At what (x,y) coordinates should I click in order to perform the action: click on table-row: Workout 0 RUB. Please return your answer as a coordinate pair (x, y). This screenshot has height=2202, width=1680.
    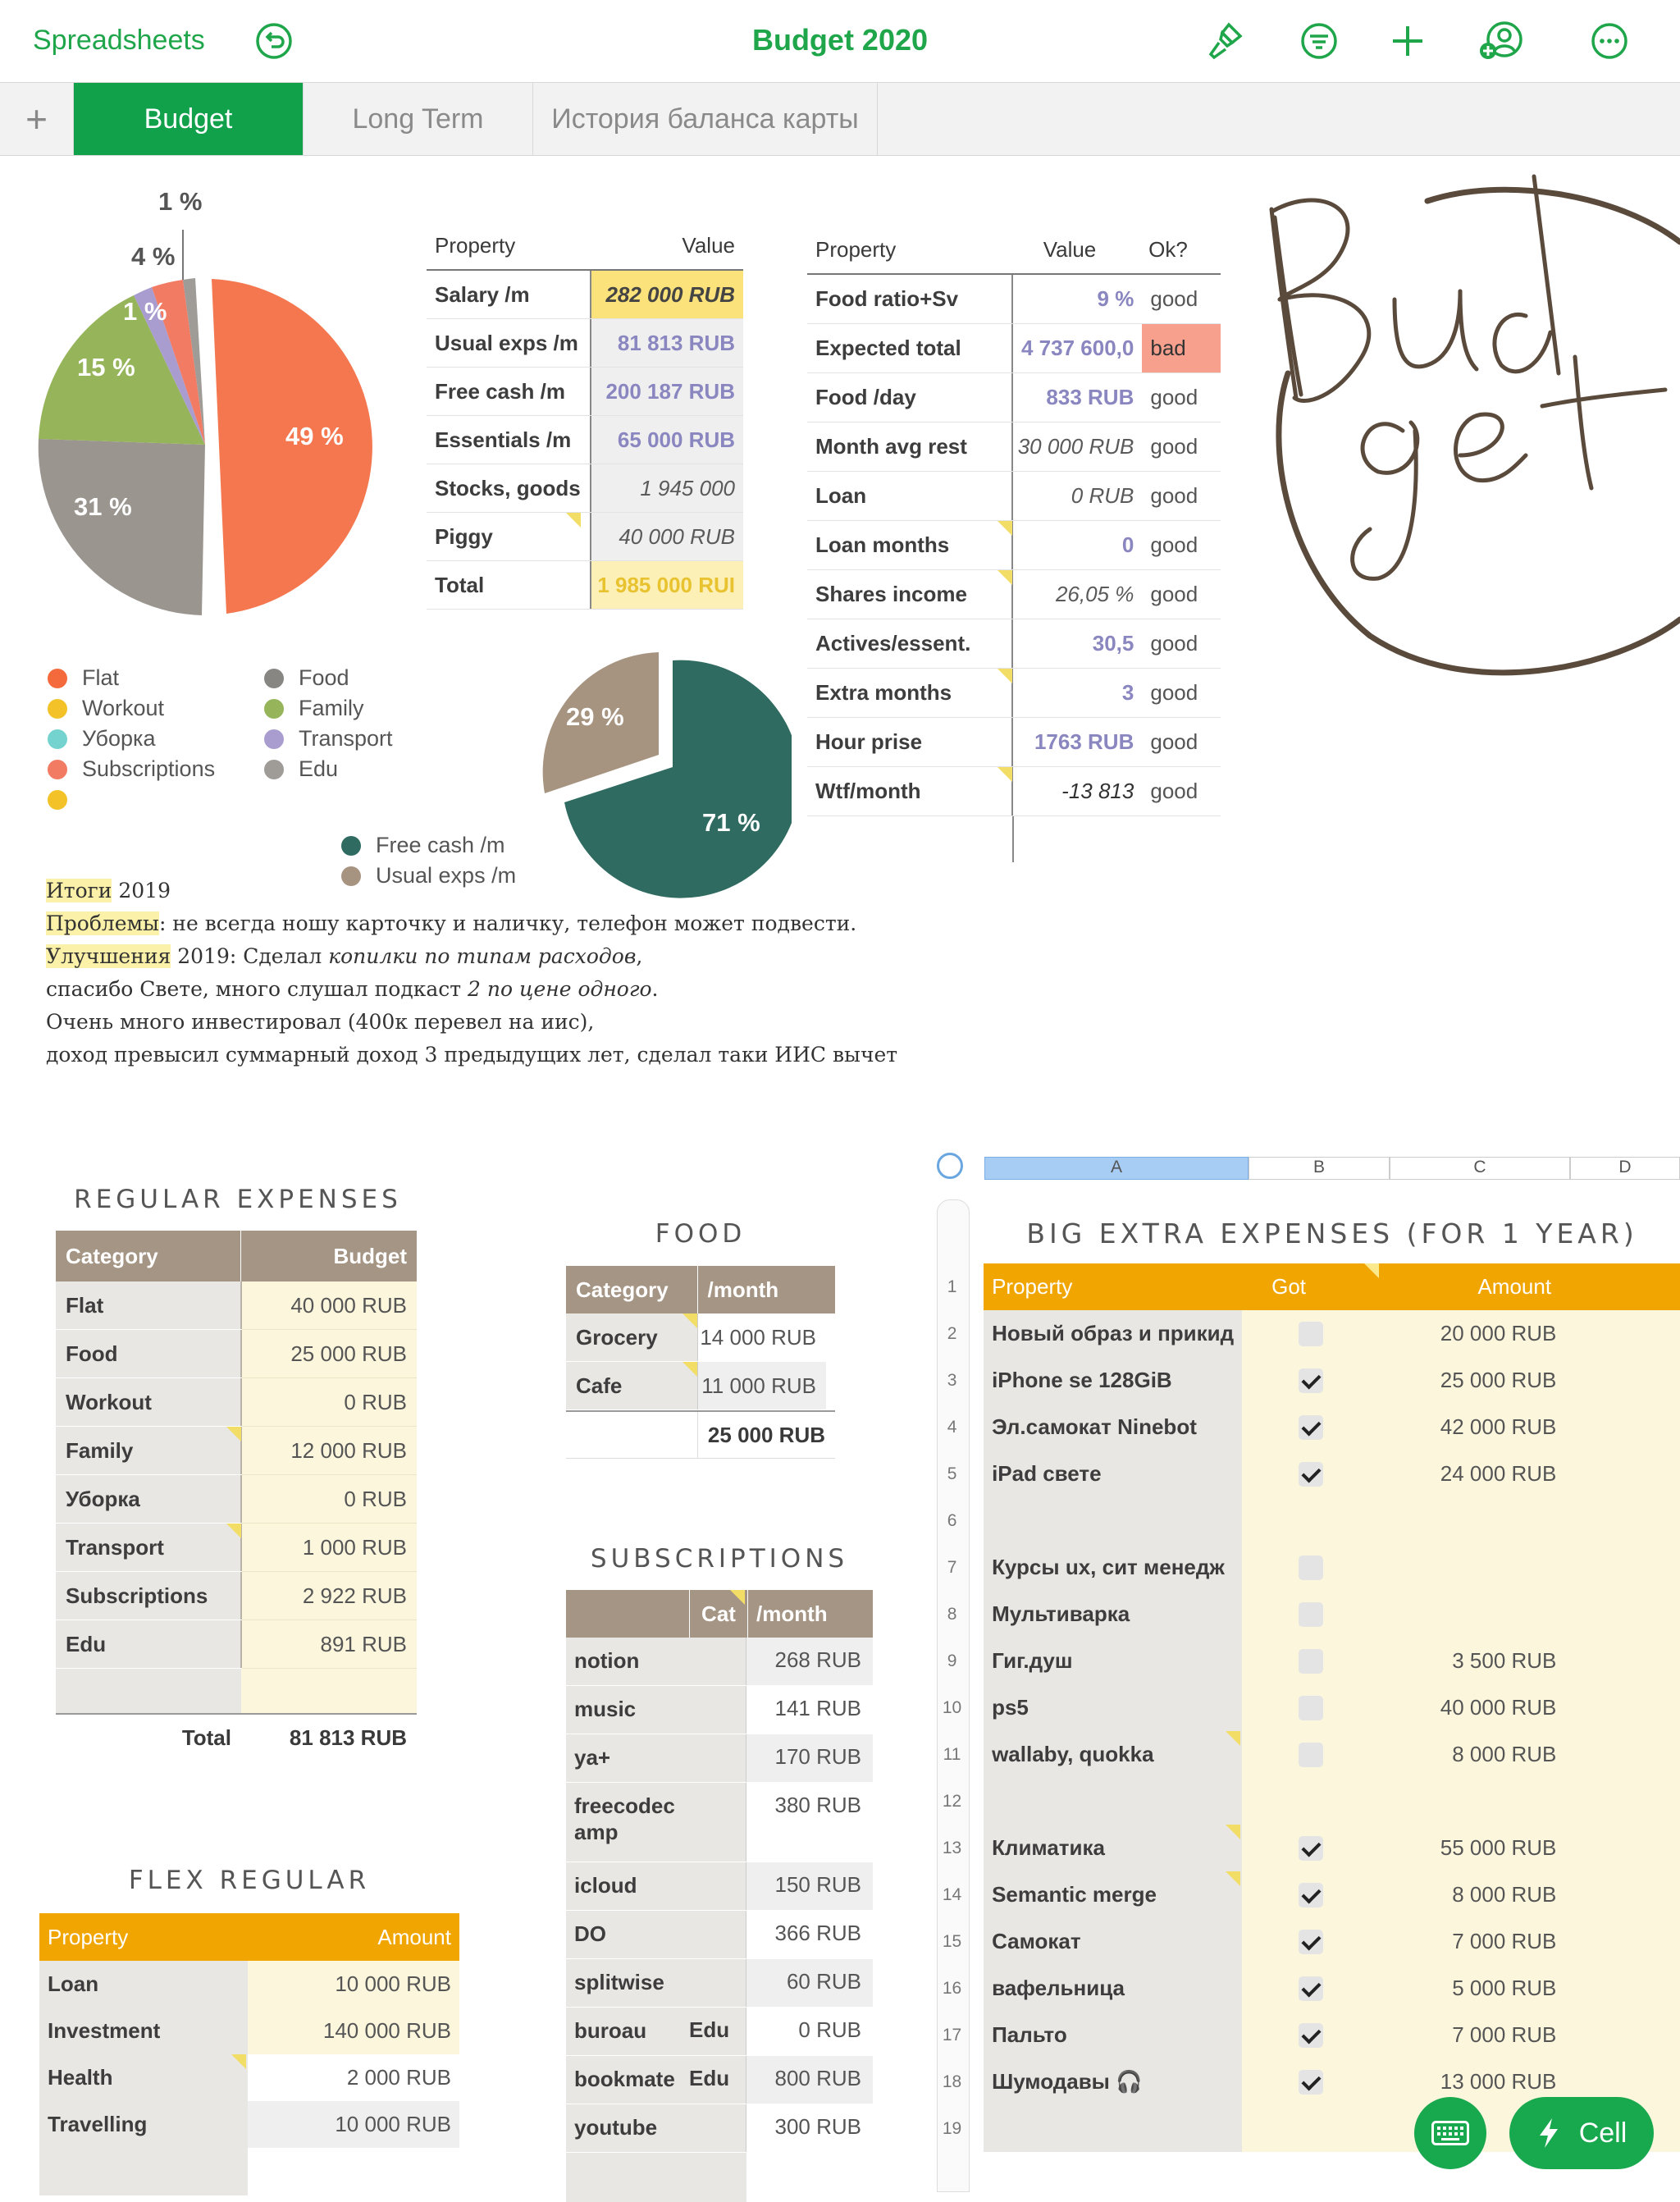
    Looking at the image, I should click on (236, 1402).